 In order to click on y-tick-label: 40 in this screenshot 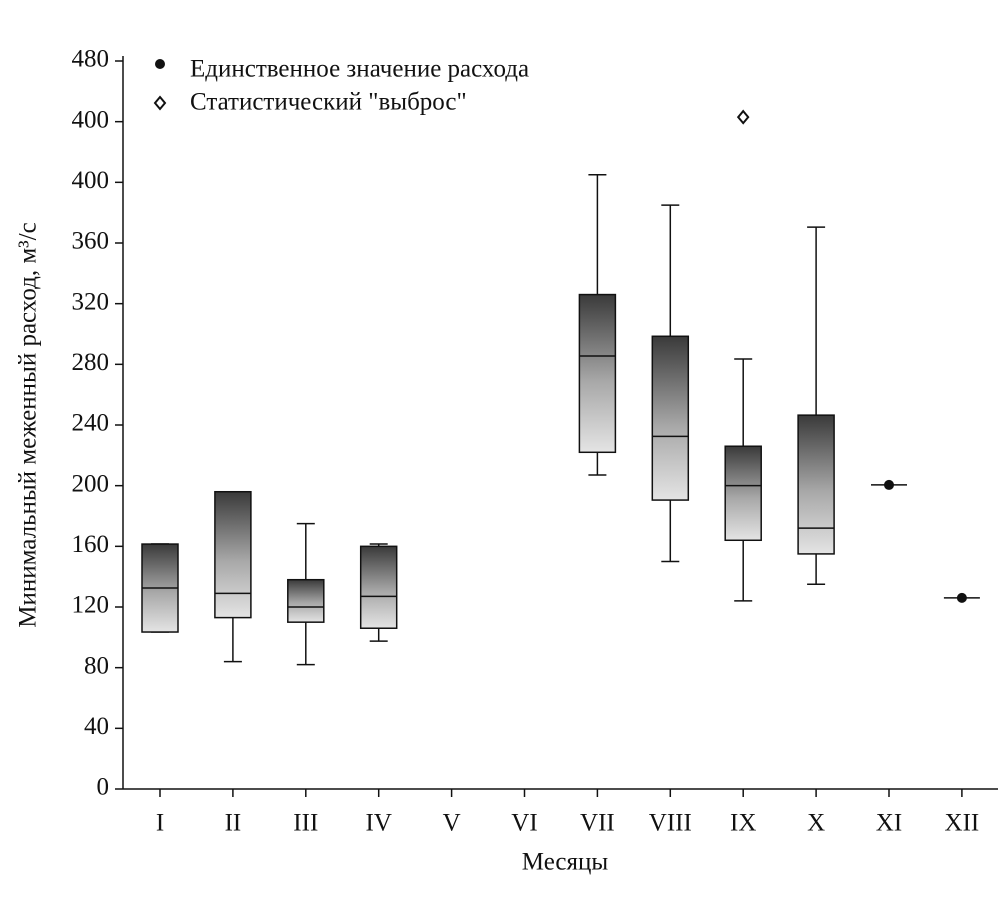, I will do `click(96, 726)`.